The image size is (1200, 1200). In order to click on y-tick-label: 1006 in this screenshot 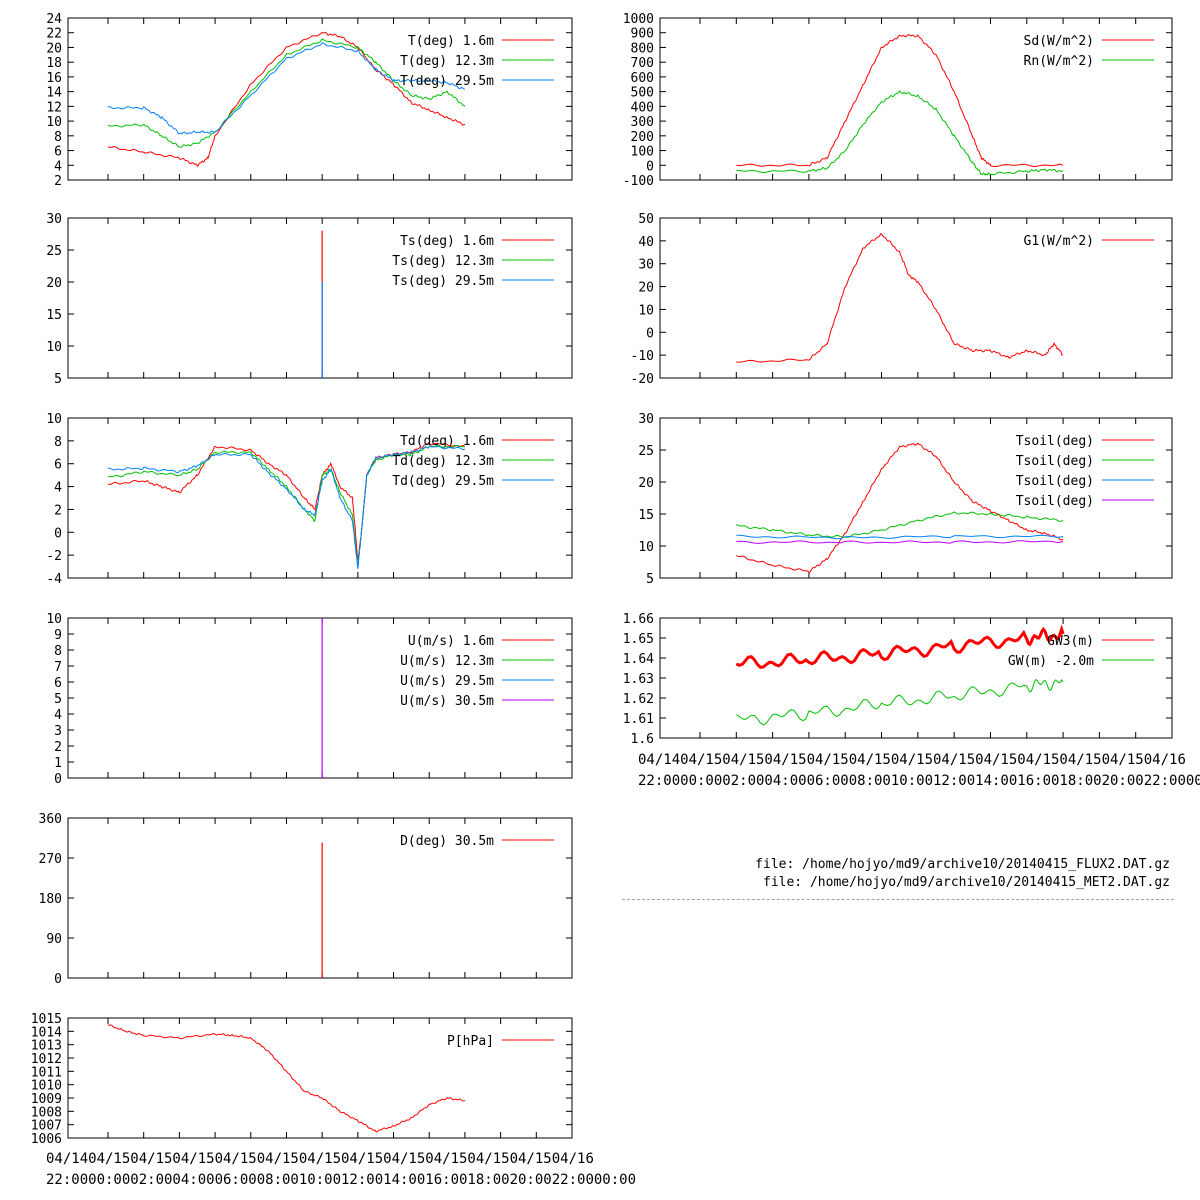, I will do `click(46, 1139)`.